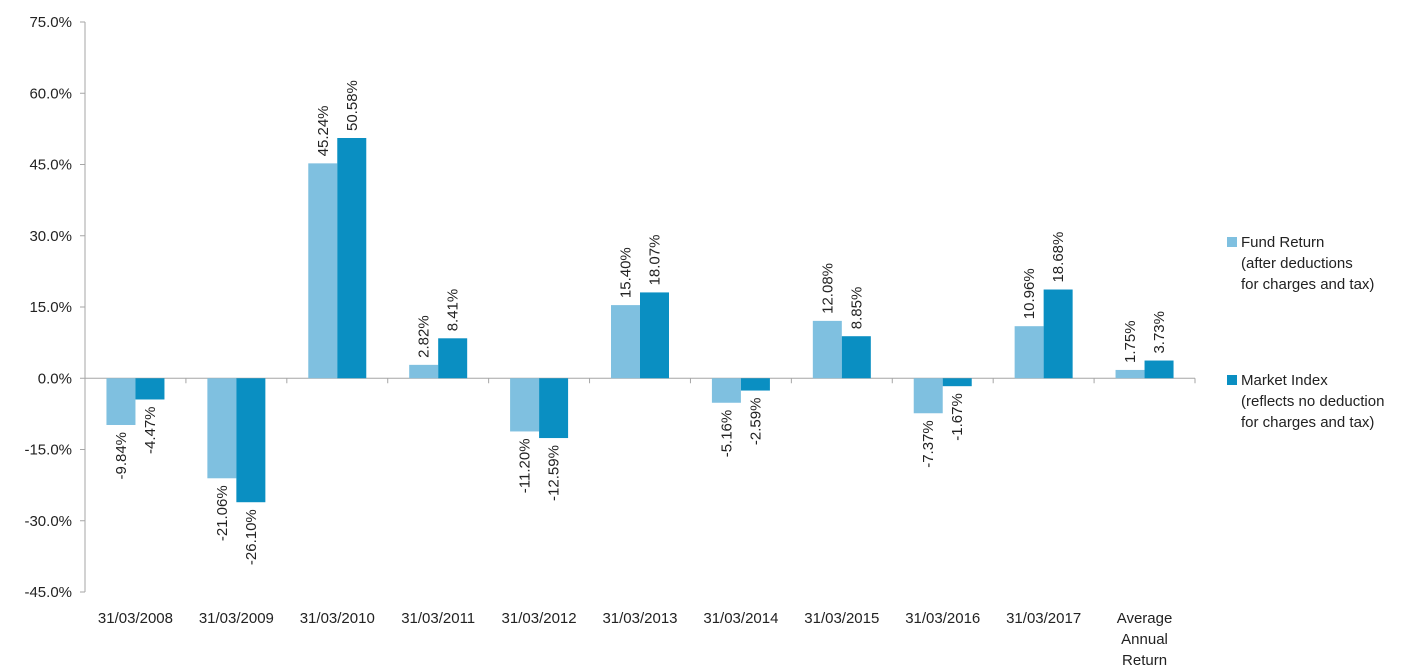 The image size is (1418, 672). Describe the element at coordinates (121, 456) in the screenshot. I see `data-label: -9.84%` at that location.